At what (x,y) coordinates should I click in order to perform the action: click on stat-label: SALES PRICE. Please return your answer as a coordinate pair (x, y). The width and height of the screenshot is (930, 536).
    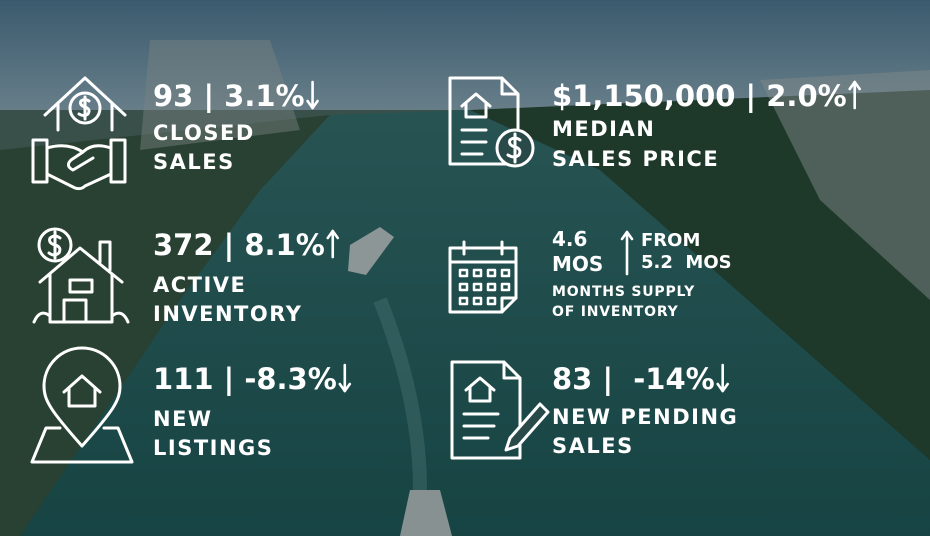
    Looking at the image, I should click on (635, 159).